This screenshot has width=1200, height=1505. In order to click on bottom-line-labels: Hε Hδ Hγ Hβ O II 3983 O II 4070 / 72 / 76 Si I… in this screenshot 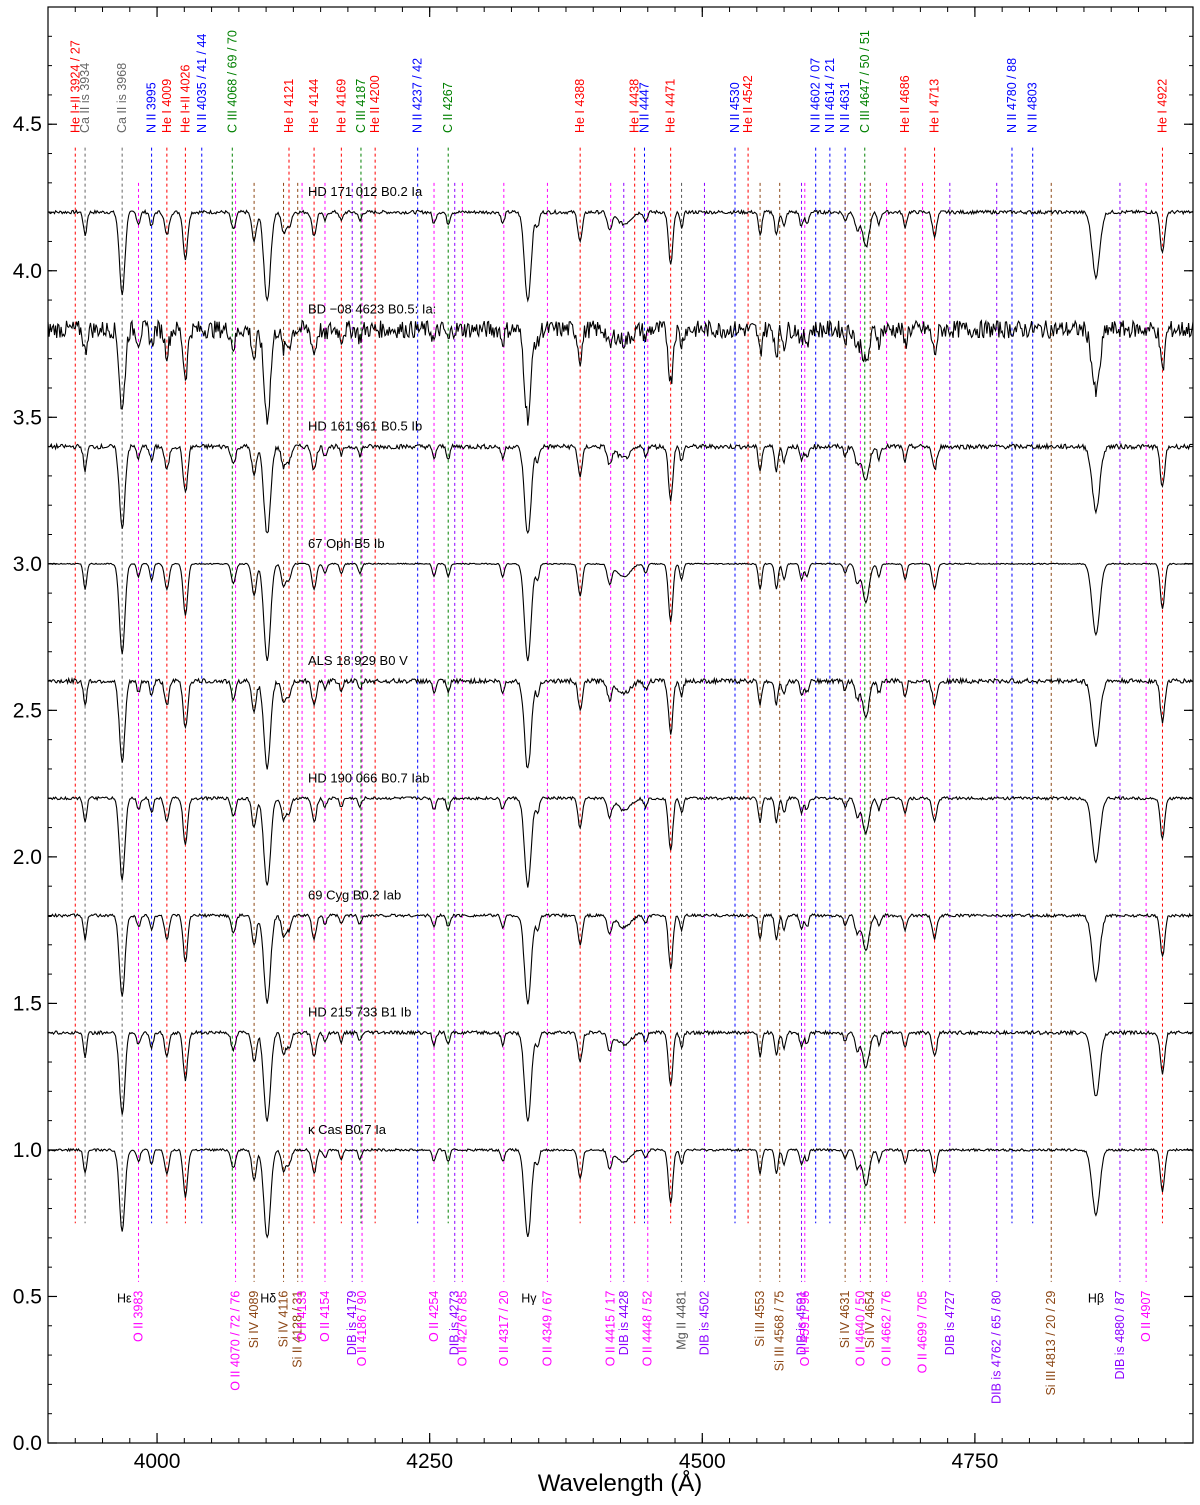, I will do `click(635, 1347)`.